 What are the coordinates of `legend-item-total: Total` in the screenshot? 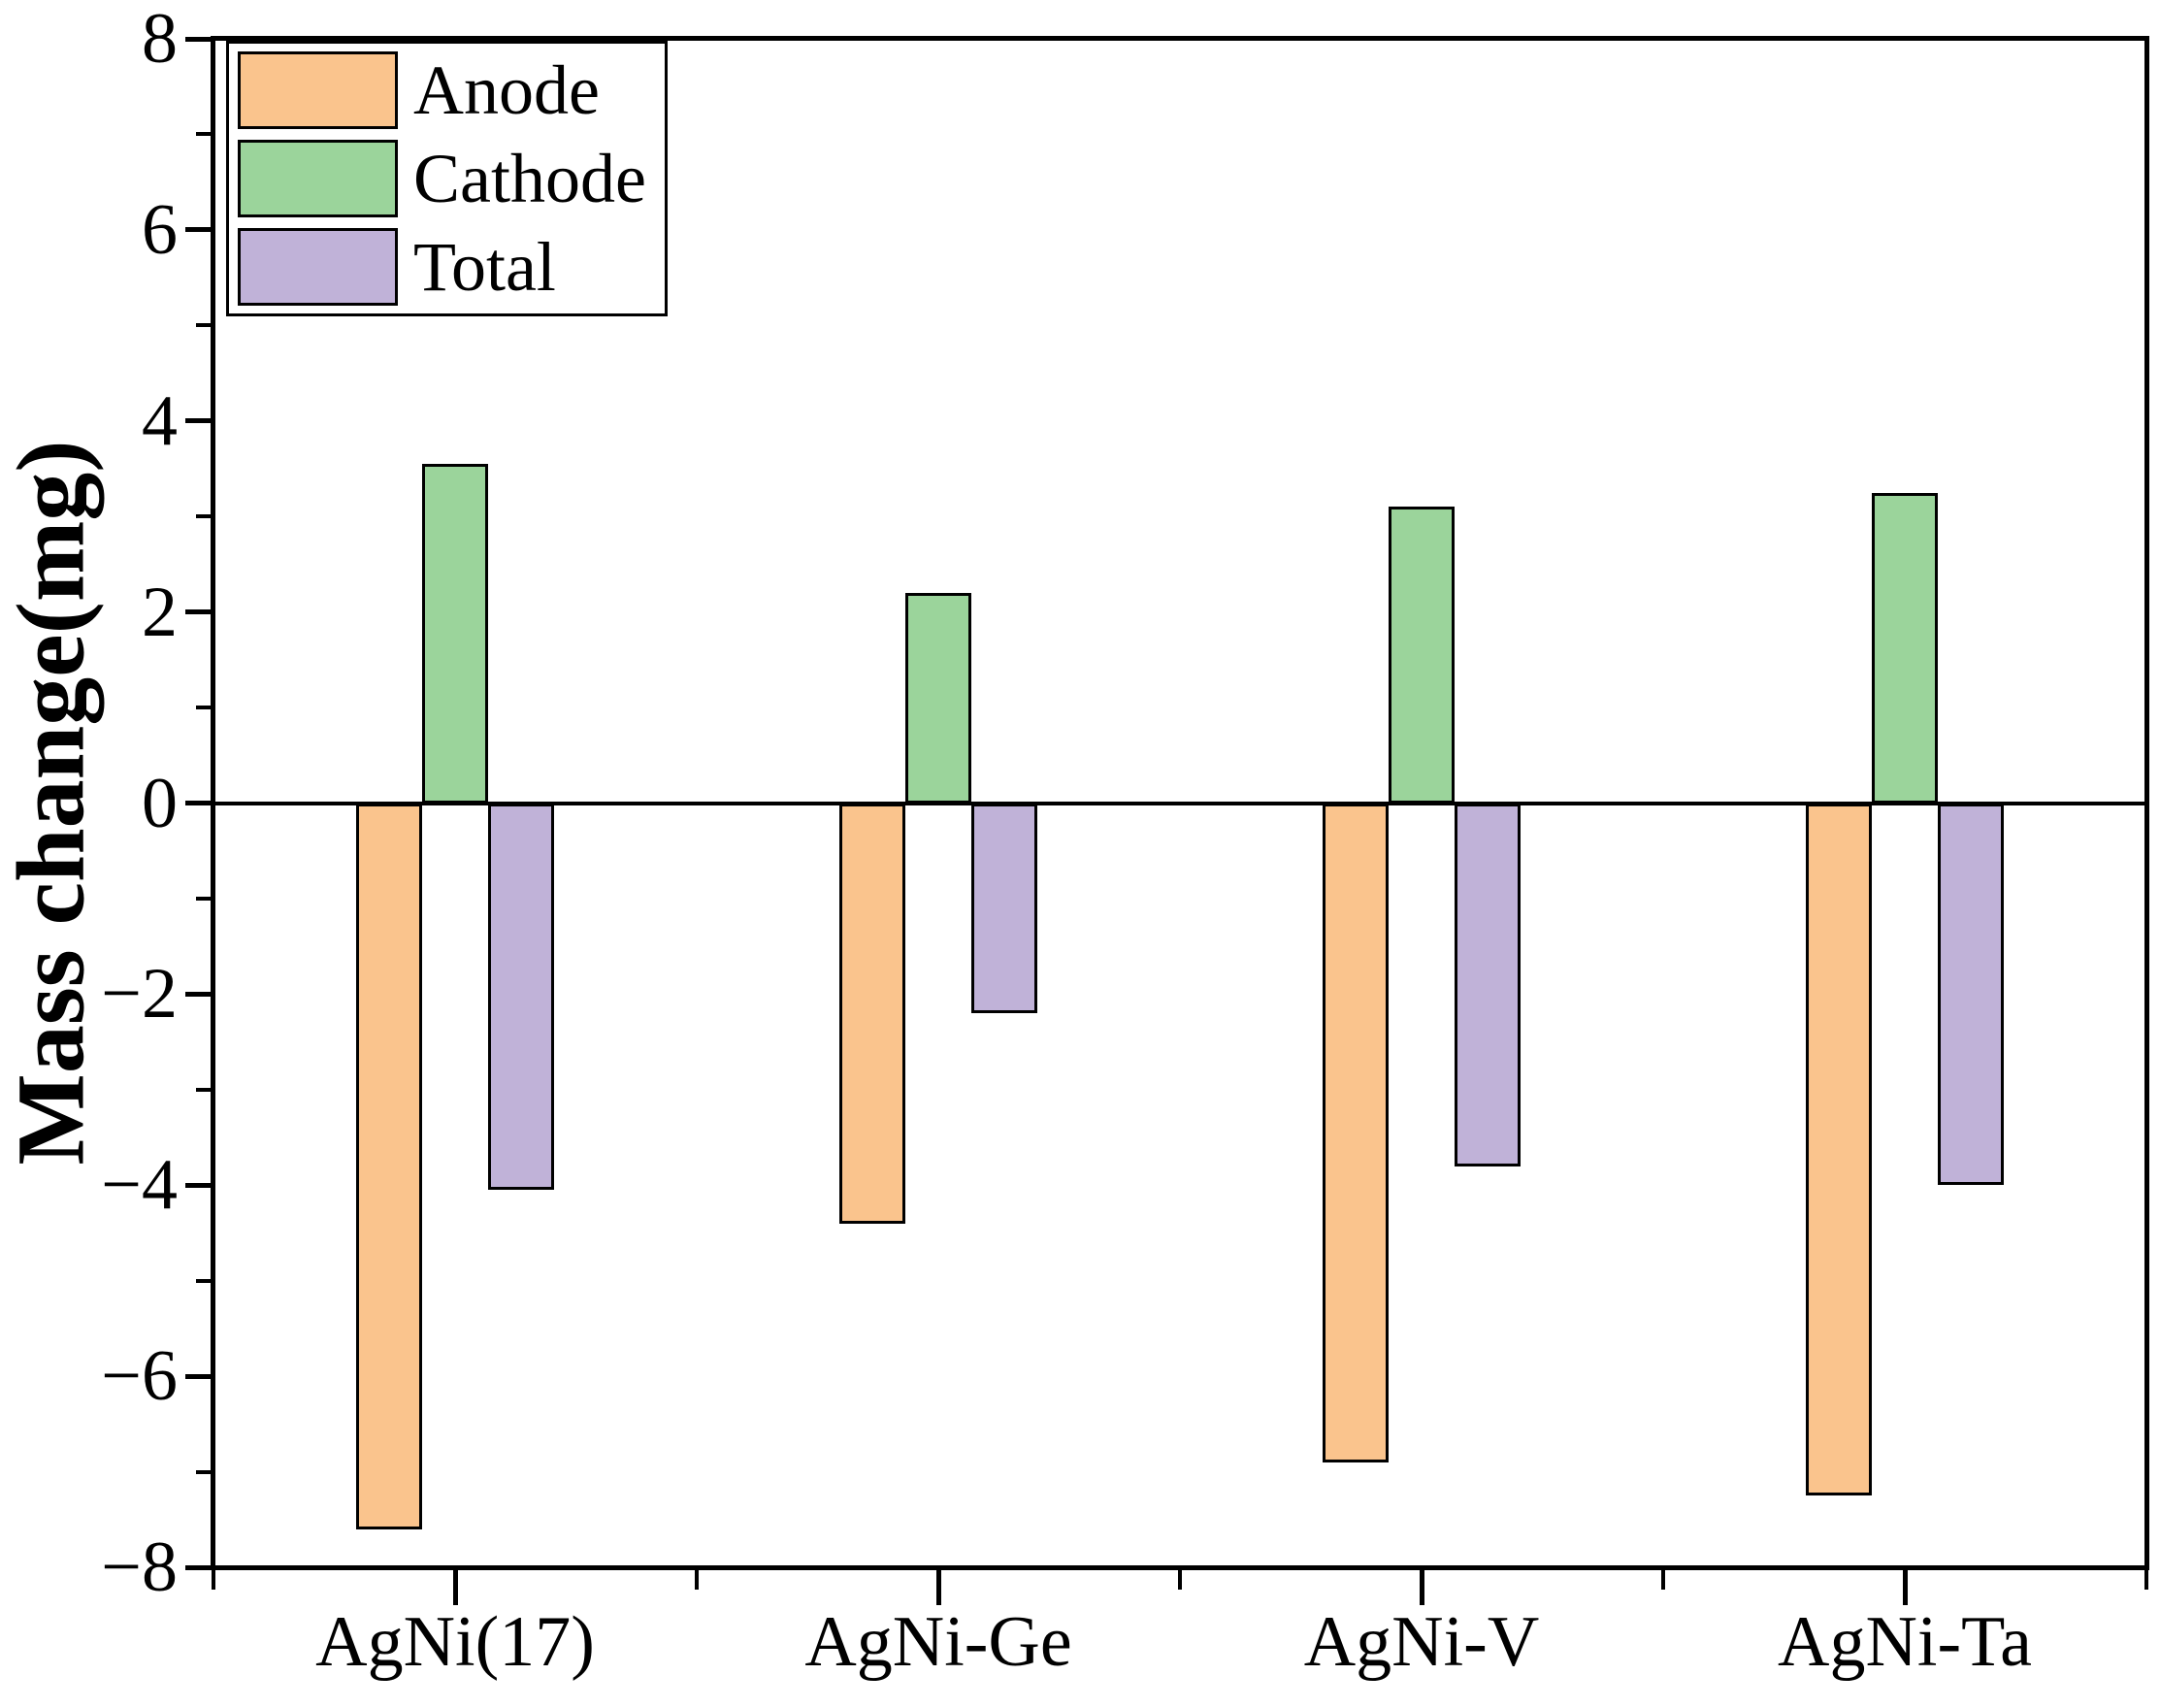 It's located at (451, 267).